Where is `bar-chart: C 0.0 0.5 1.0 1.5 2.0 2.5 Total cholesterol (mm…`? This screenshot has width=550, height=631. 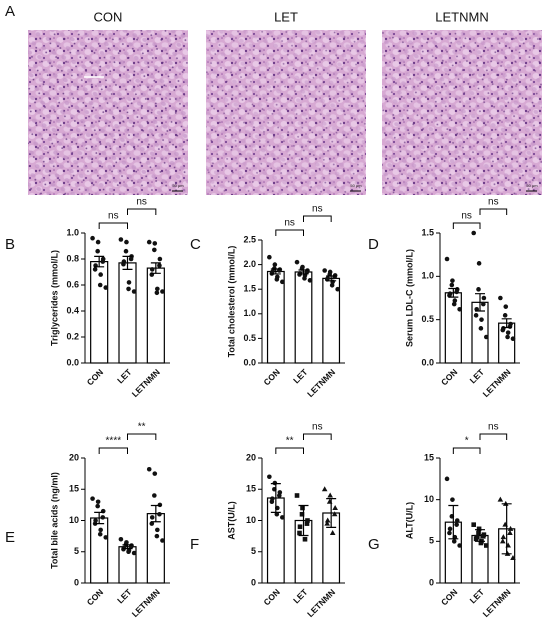 bar-chart: C 0.0 0.5 1.0 1.5 2.0 2.5 Total cholesterol (mm… is located at coordinates (267, 301).